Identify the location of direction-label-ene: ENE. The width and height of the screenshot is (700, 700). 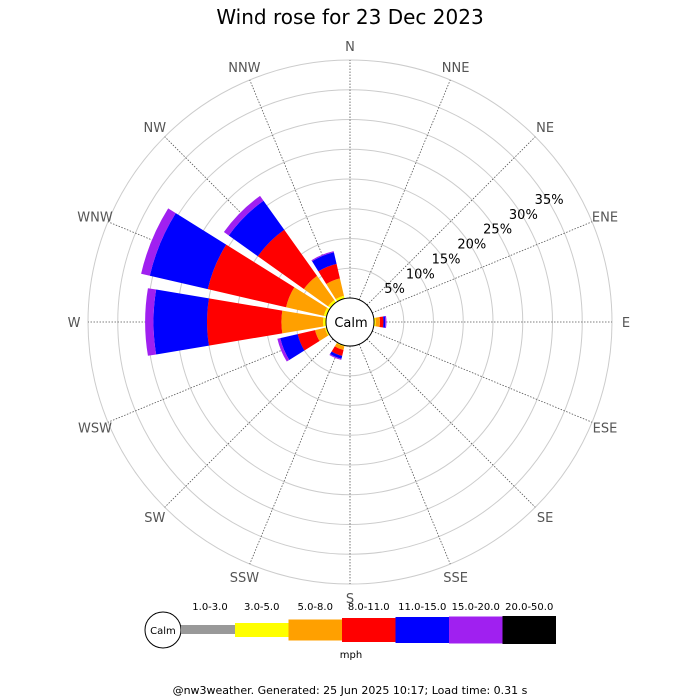
(605, 217).